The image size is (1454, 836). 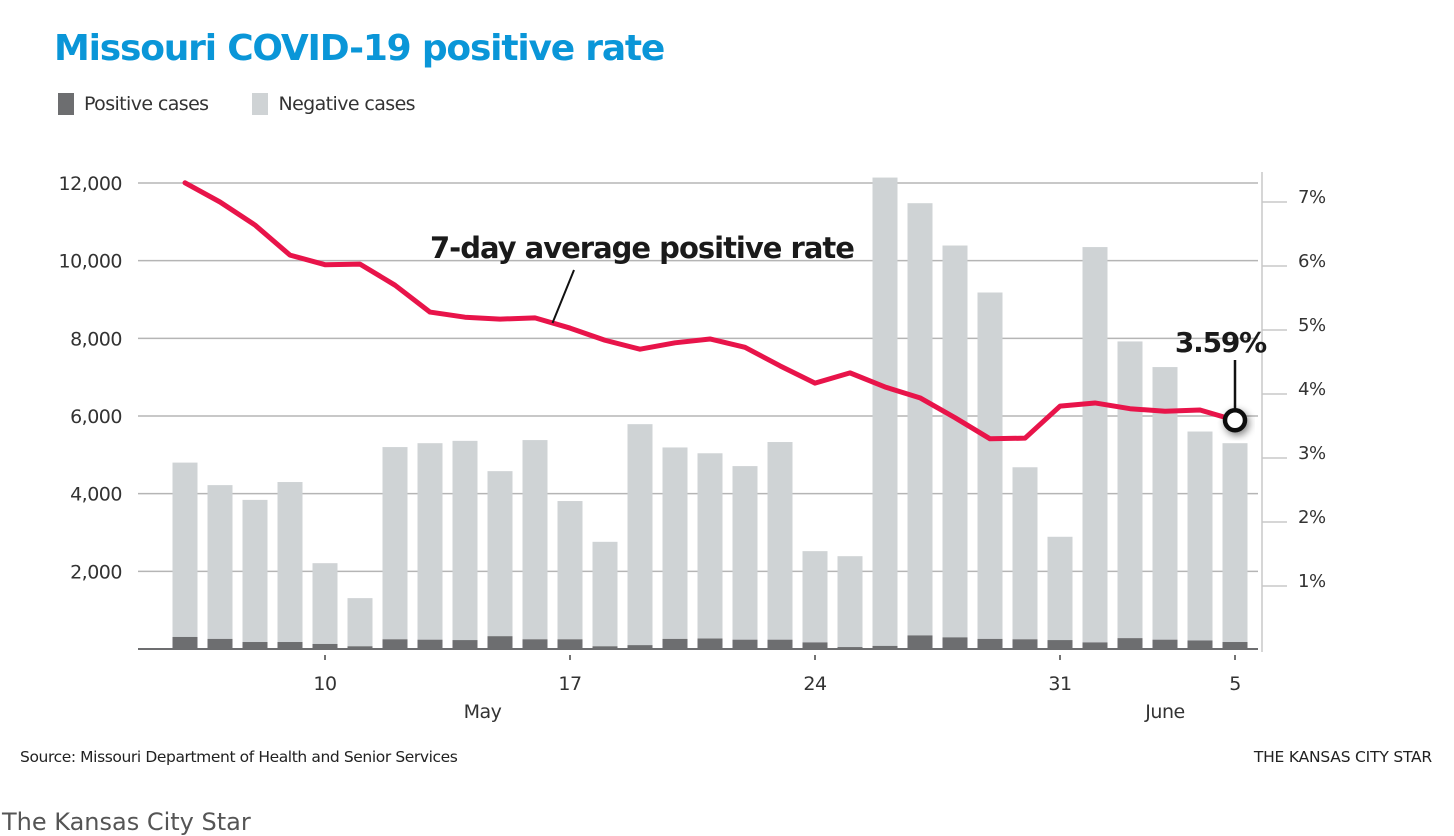 What do you see at coordinates (1312, 453) in the screenshot?
I see `y-right-tick-label: 3%` at bounding box center [1312, 453].